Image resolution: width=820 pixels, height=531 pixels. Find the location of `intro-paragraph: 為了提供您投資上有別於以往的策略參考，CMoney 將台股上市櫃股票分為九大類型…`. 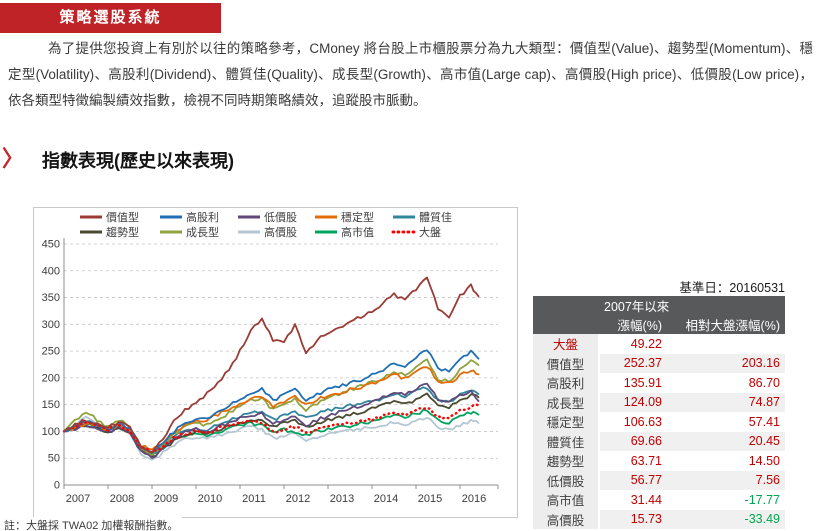

intro-paragraph: 為了提供您投資上有別於以往的策略參考，CMoney 將台股上市櫃股票分為九大類型… is located at coordinates (410, 74).